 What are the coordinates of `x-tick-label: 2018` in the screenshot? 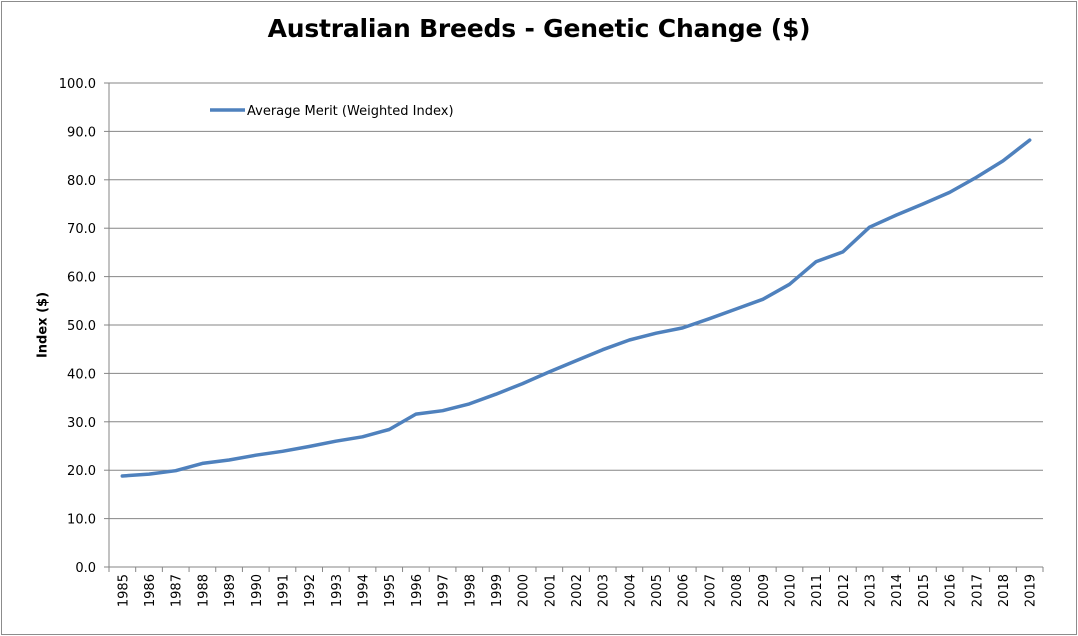 It's located at (1004, 590).